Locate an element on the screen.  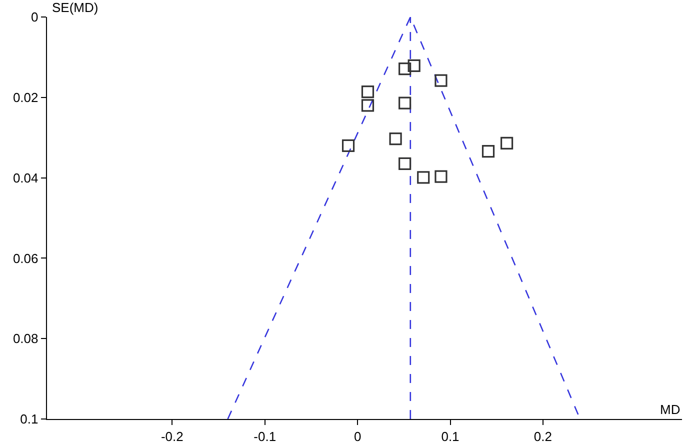
y-tick-label: 0 is located at coordinates (34, 17).